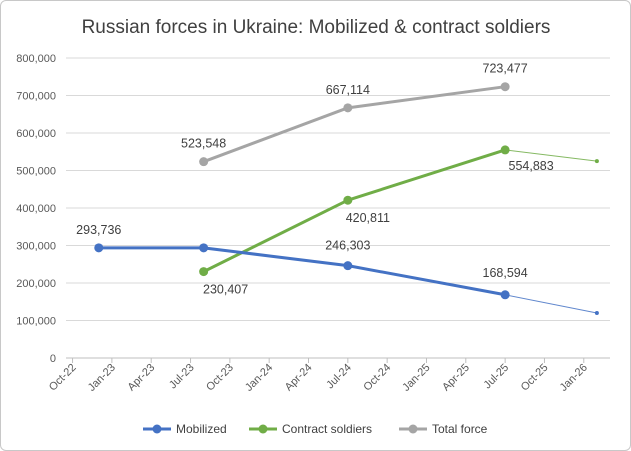 This screenshot has height=451, width=631. Describe the element at coordinates (348, 90) in the screenshot. I see `data-label: 667,114` at that location.